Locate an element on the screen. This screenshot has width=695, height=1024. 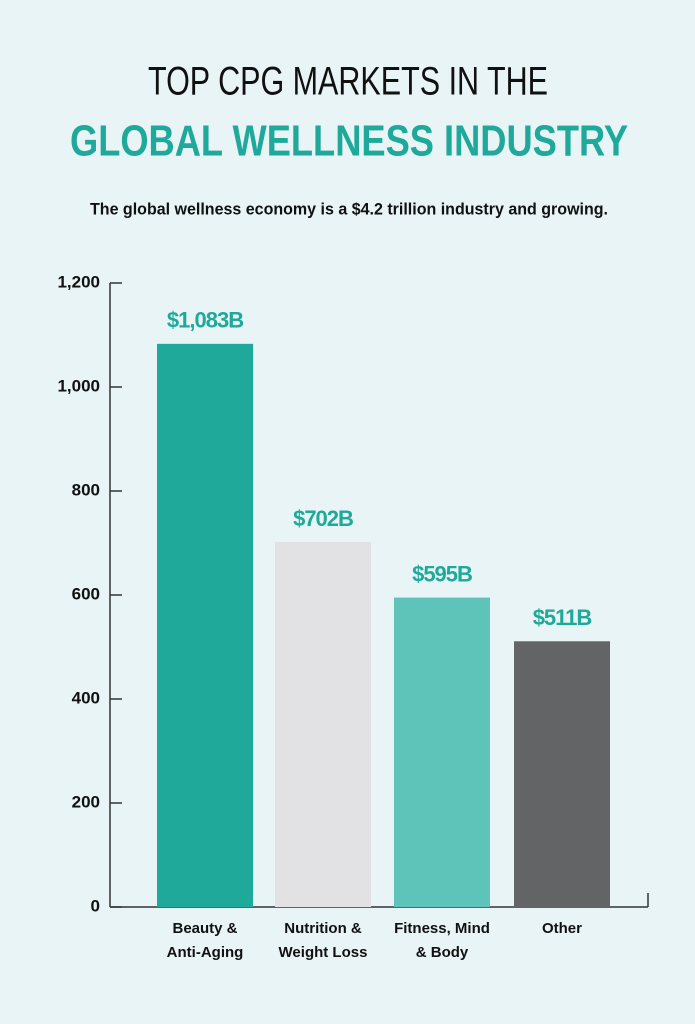
y-tick-label: 0 is located at coordinates (95, 905).